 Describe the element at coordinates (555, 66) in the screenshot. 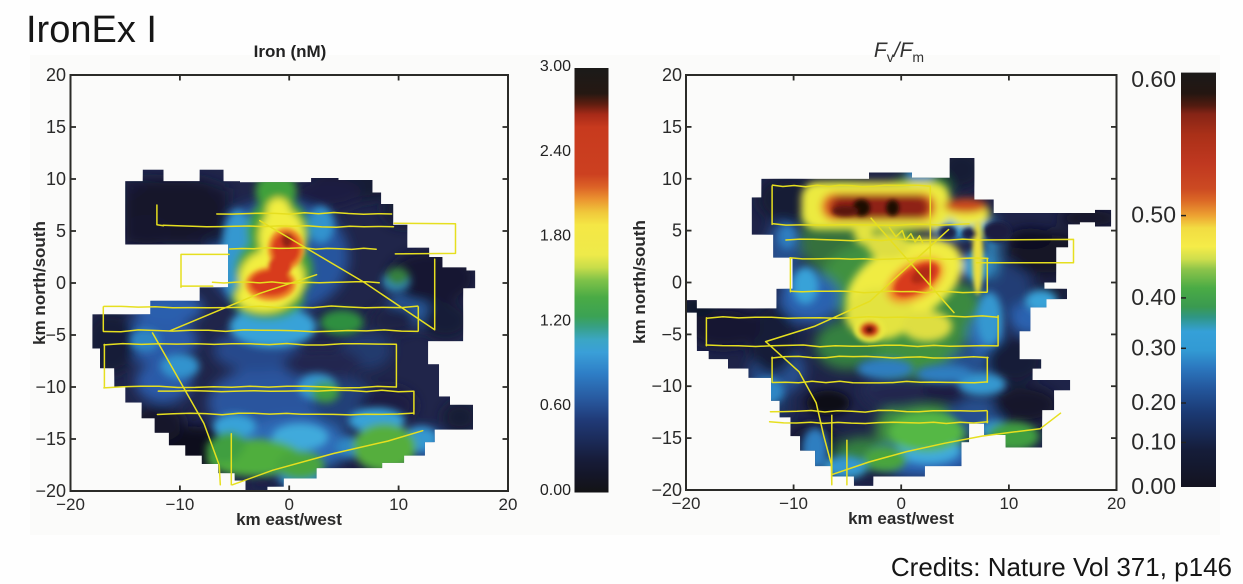

I see `svg-text: 3.00` at that location.